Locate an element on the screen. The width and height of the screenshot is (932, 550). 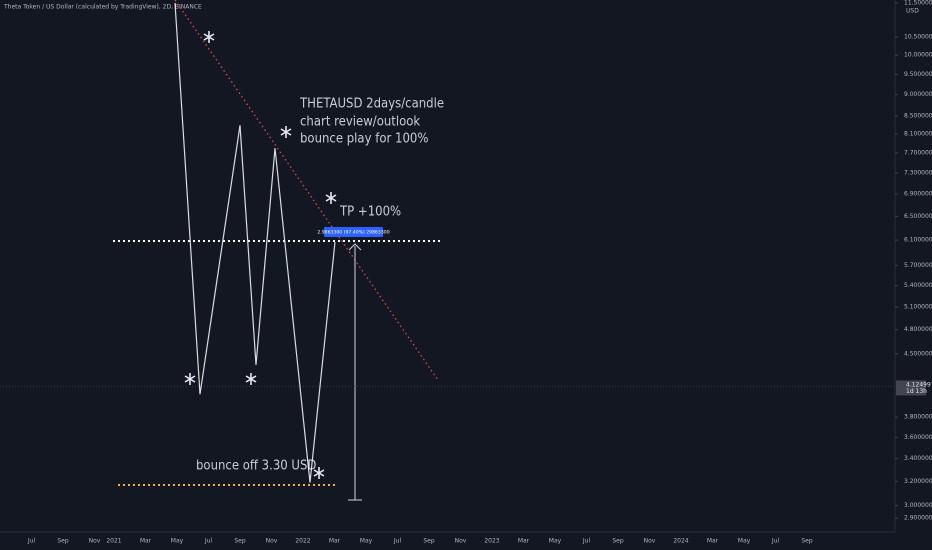
y-tick-label: 2.9000000 is located at coordinates (918, 518).